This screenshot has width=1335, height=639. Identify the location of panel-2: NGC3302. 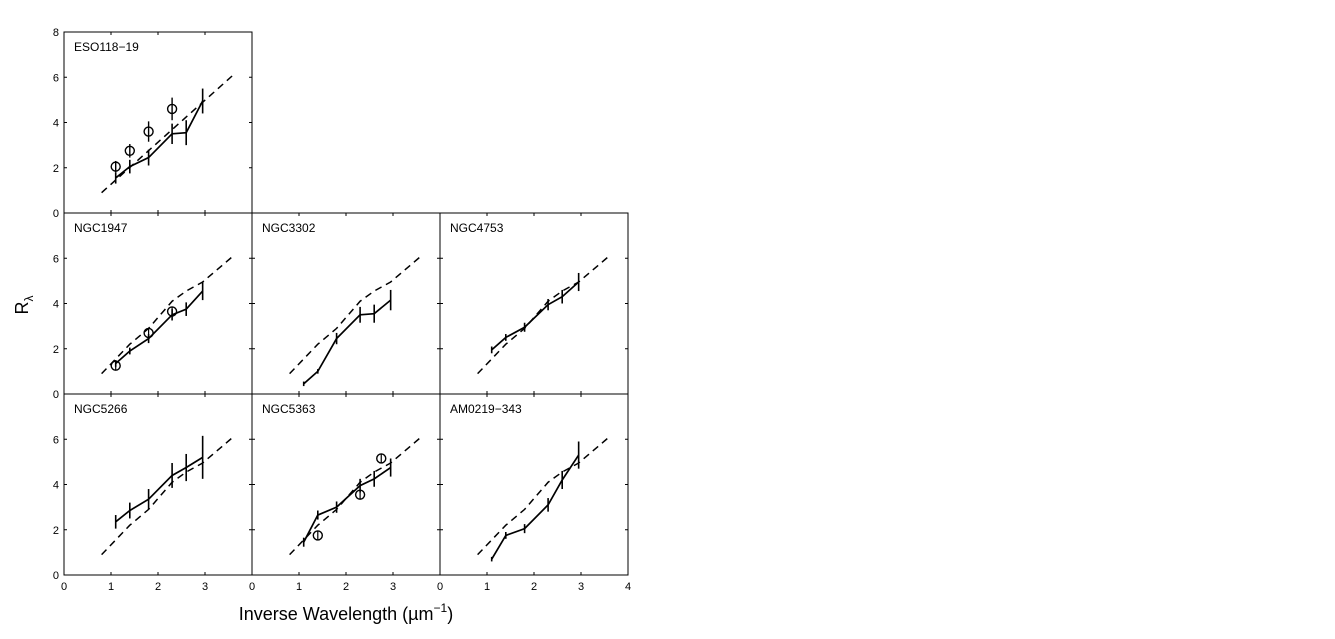
(346, 303).